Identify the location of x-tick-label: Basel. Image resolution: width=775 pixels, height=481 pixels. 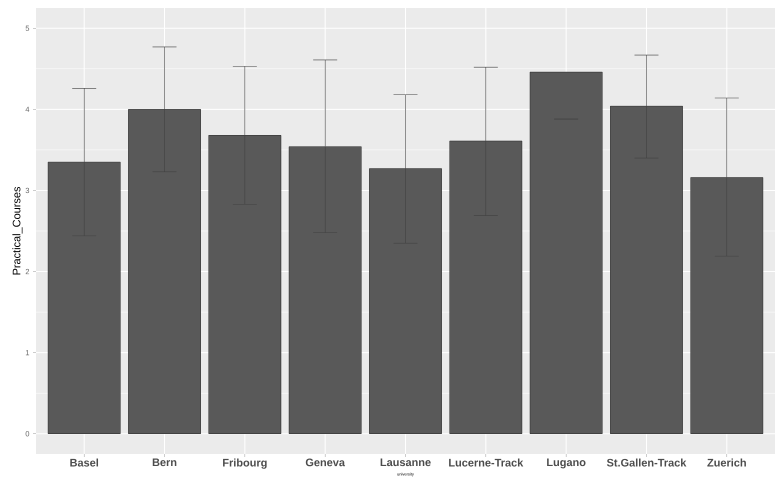
(84, 462).